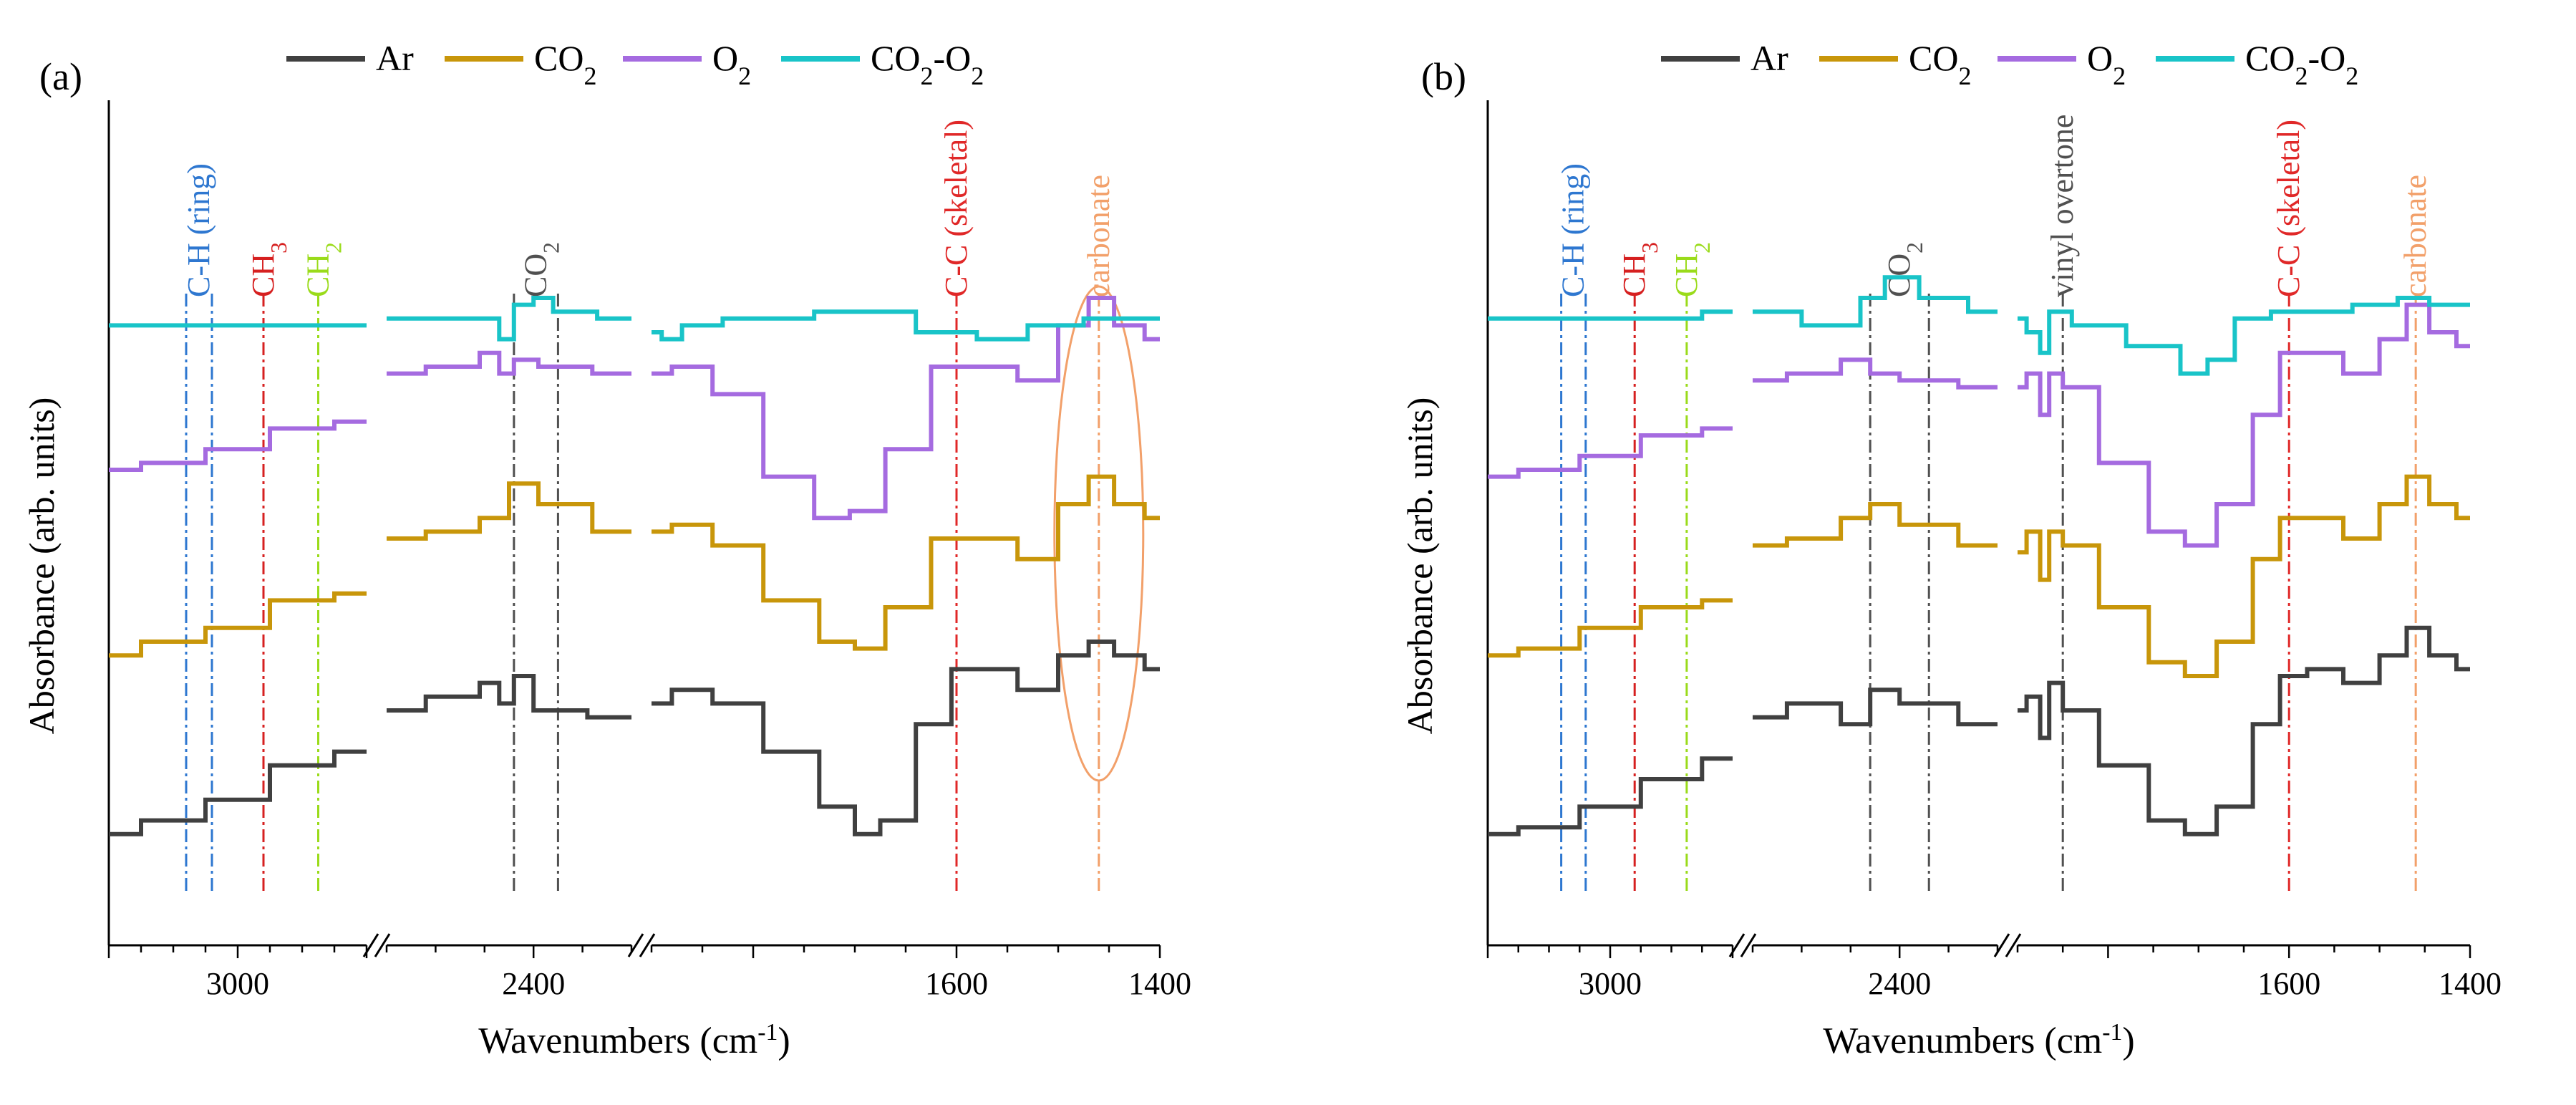 This screenshot has width=2576, height=1105. Describe the element at coordinates (541, 269) in the screenshot. I see `annotation-label: CO2` at that location.